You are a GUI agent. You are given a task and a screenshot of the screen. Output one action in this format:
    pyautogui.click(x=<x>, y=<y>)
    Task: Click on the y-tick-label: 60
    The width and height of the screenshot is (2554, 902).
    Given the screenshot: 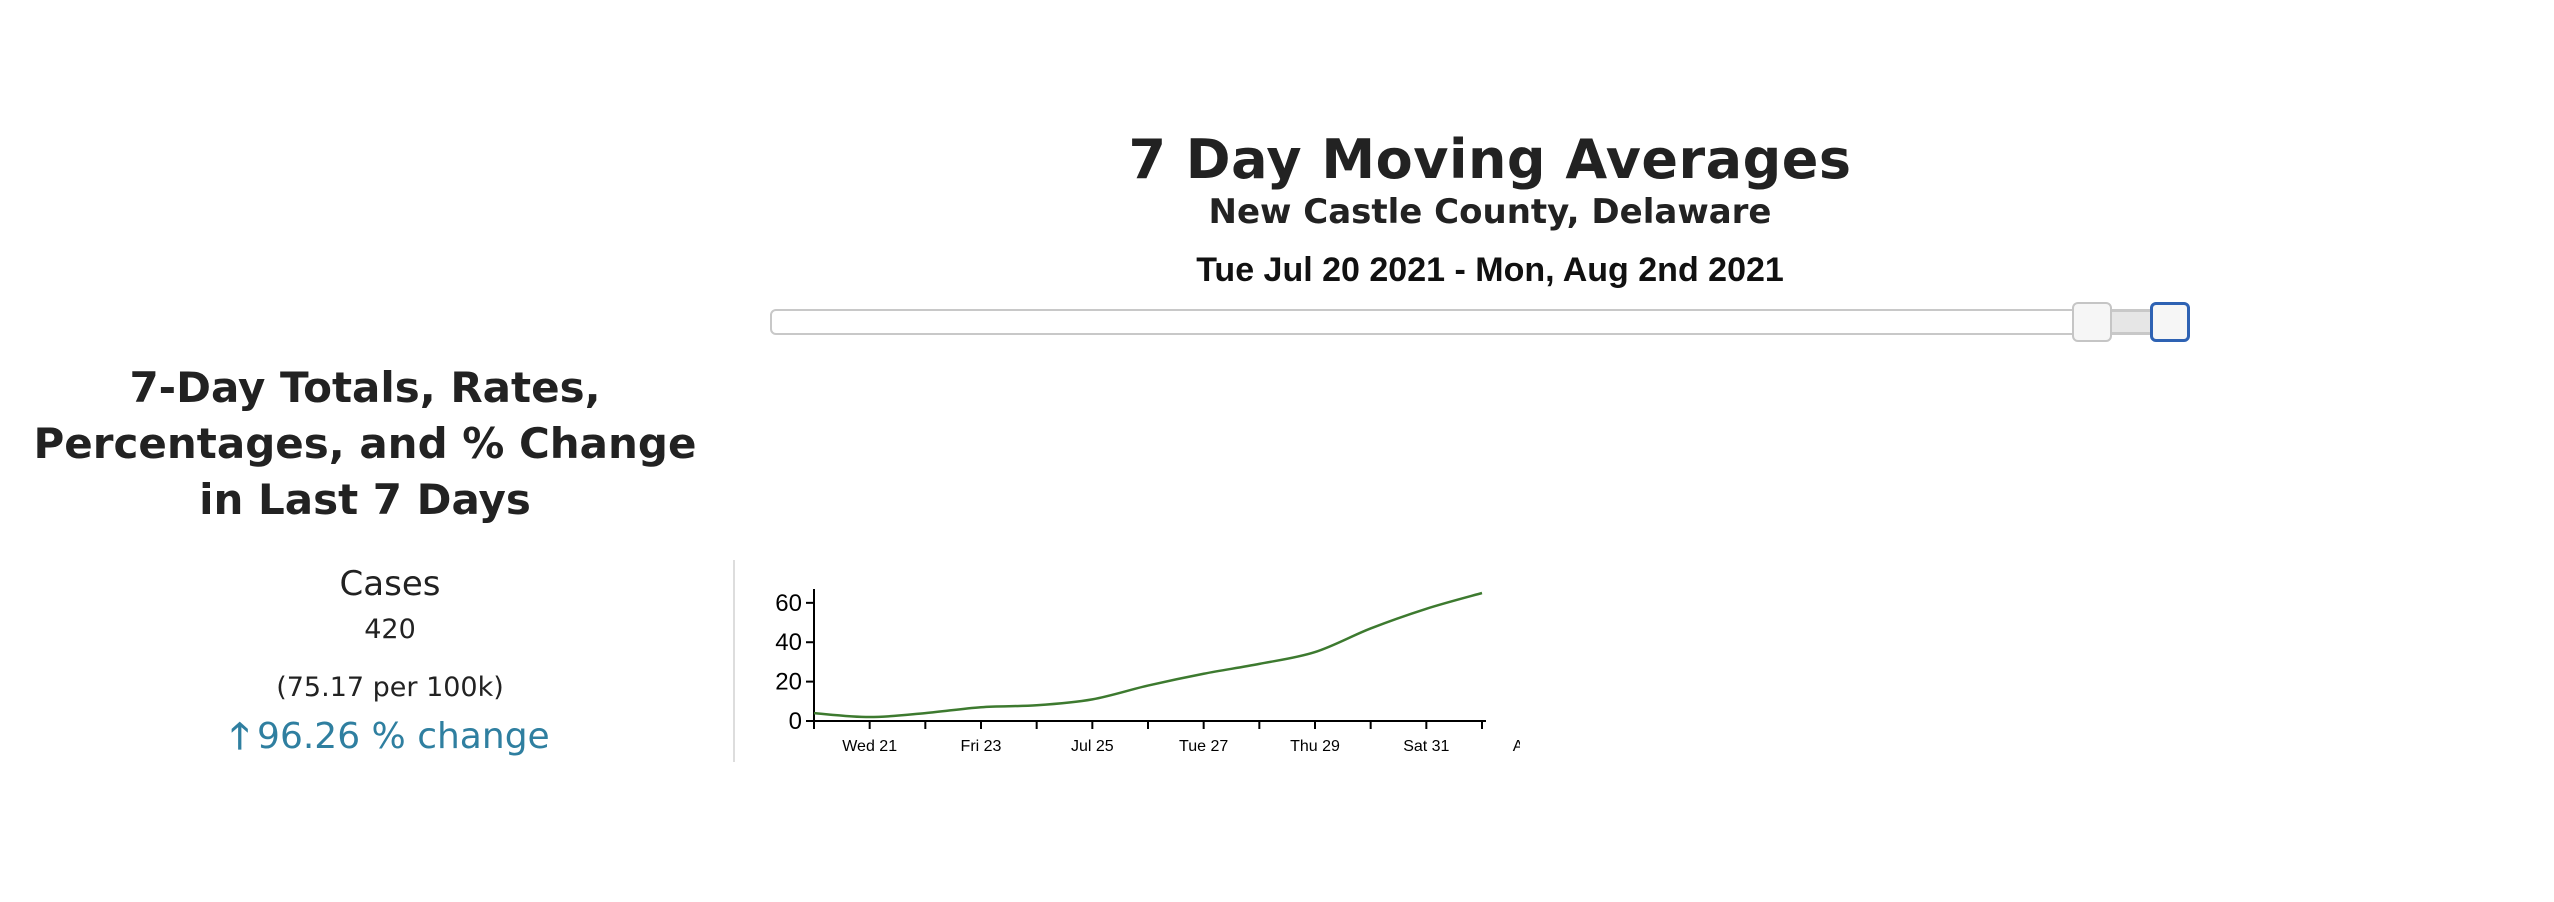 What is the action you would take?
    pyautogui.click(x=788, y=603)
    